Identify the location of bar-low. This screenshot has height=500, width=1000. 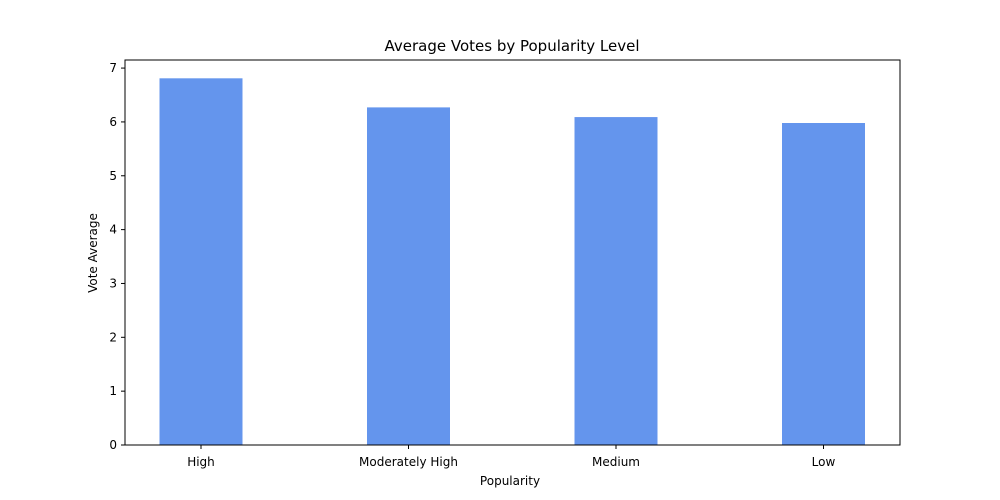
(823, 284).